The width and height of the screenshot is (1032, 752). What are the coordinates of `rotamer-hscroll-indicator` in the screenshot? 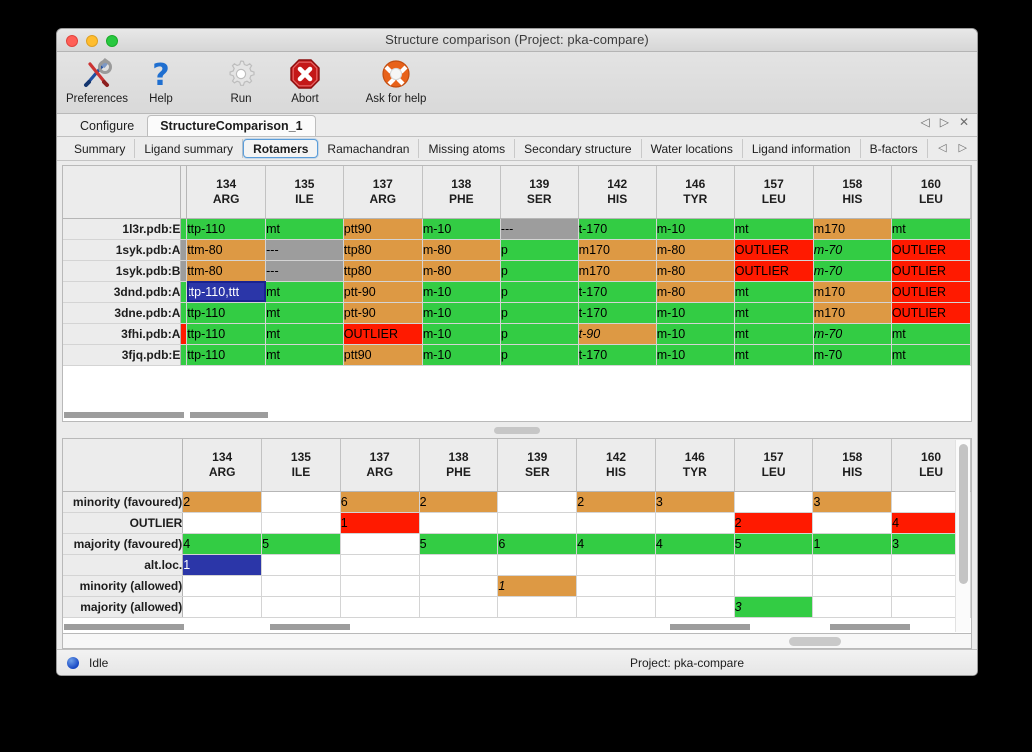 It's located at (509, 415).